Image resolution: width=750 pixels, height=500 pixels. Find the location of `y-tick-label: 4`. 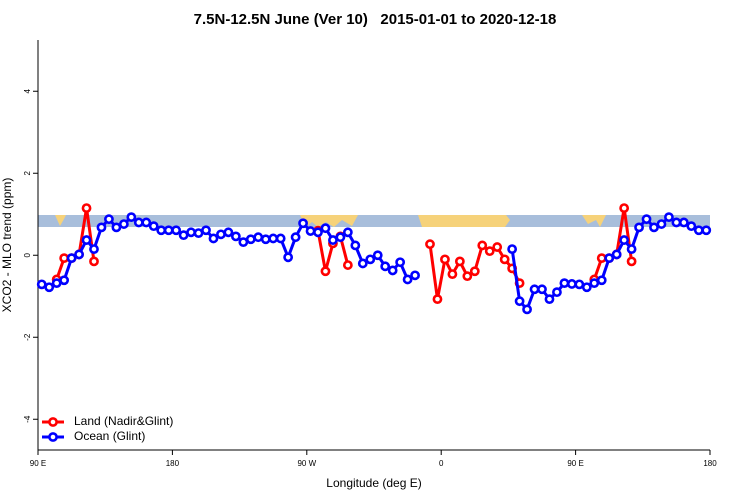

y-tick-label: 4 is located at coordinates (27, 90).